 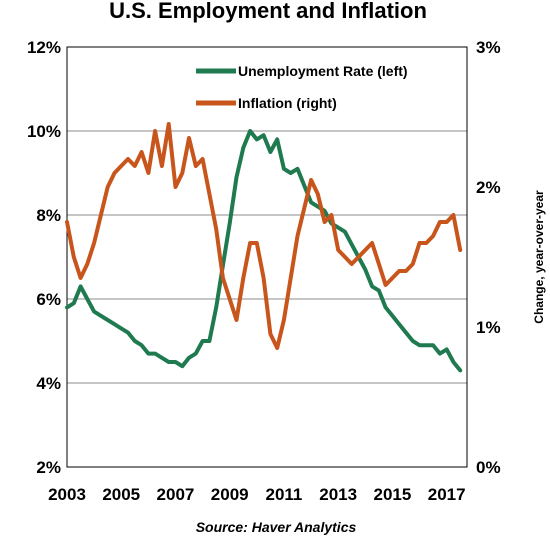 I want to click on x-tick-label: 2005, so click(x=121, y=494).